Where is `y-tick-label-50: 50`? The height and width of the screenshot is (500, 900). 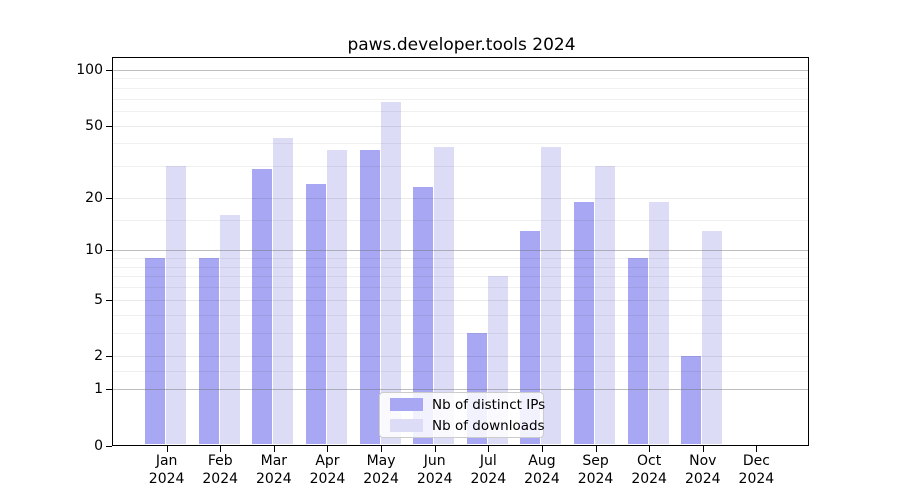 y-tick-label-50: 50 is located at coordinates (94, 125).